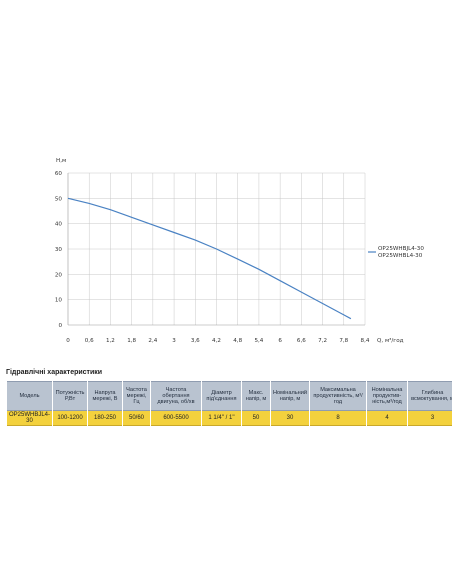 Image resolution: width=452 pixels, height=584 pixels. Describe the element at coordinates (131, 341) in the screenshot. I see `x-tick-label: 1,8` at that location.